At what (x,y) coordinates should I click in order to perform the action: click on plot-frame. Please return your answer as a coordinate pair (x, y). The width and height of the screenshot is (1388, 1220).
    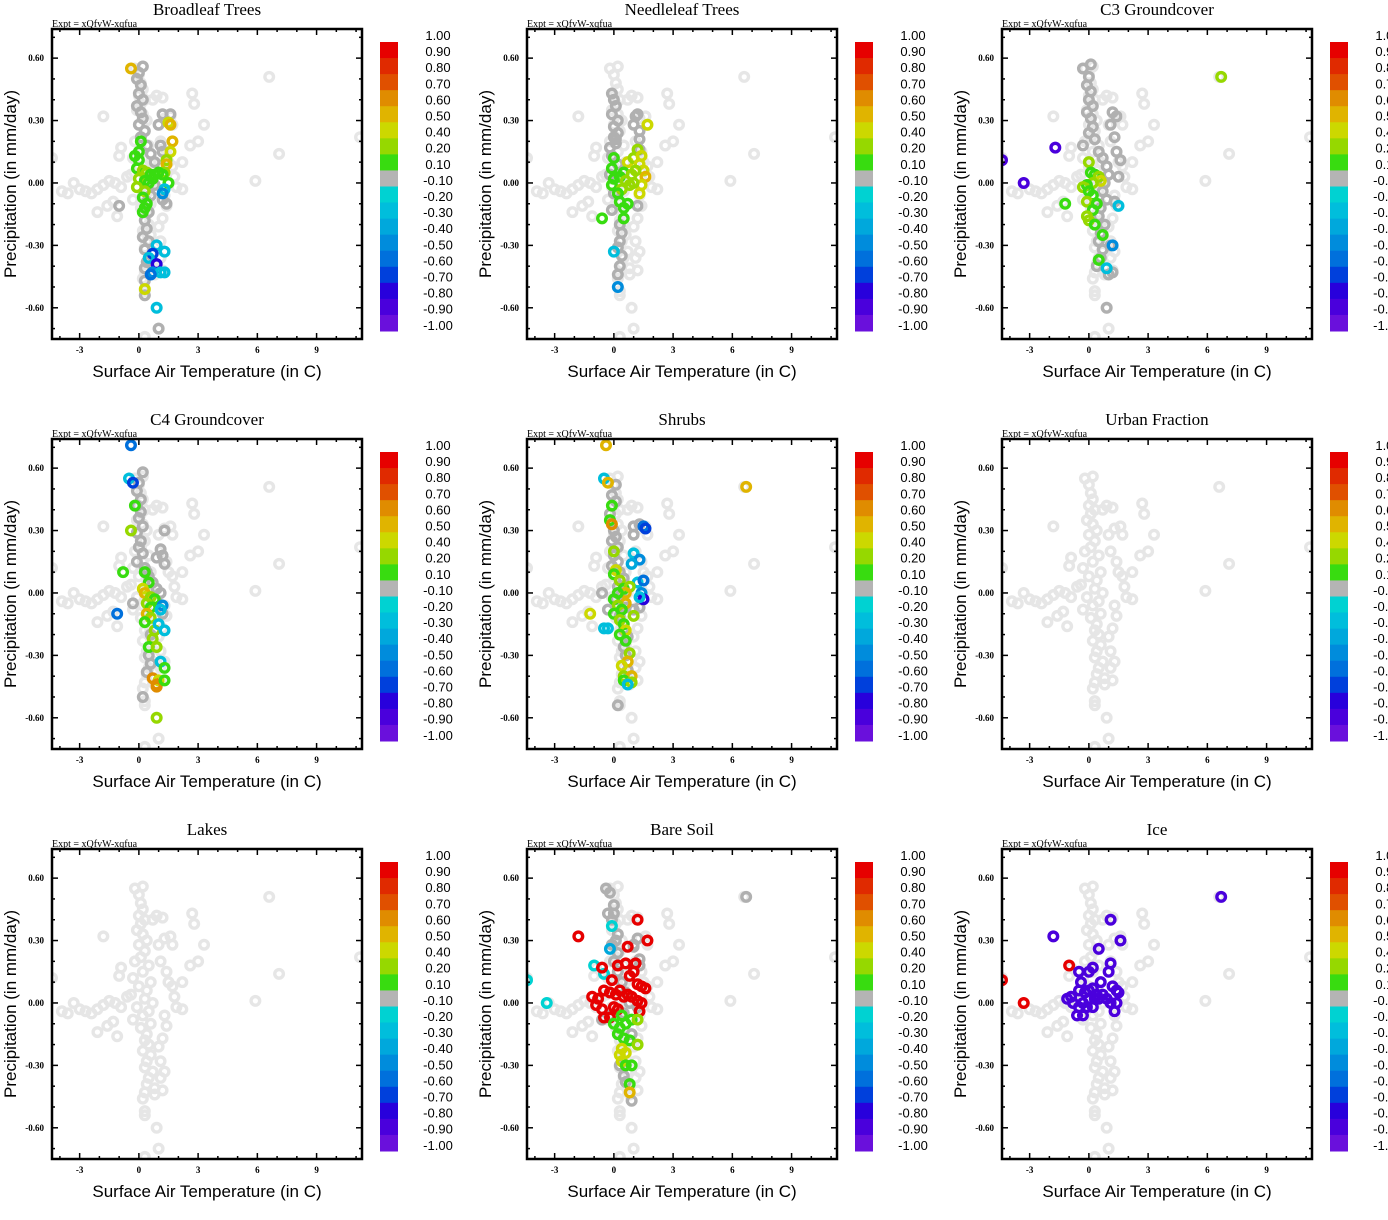
    Looking at the image, I should click on (682, 1004).